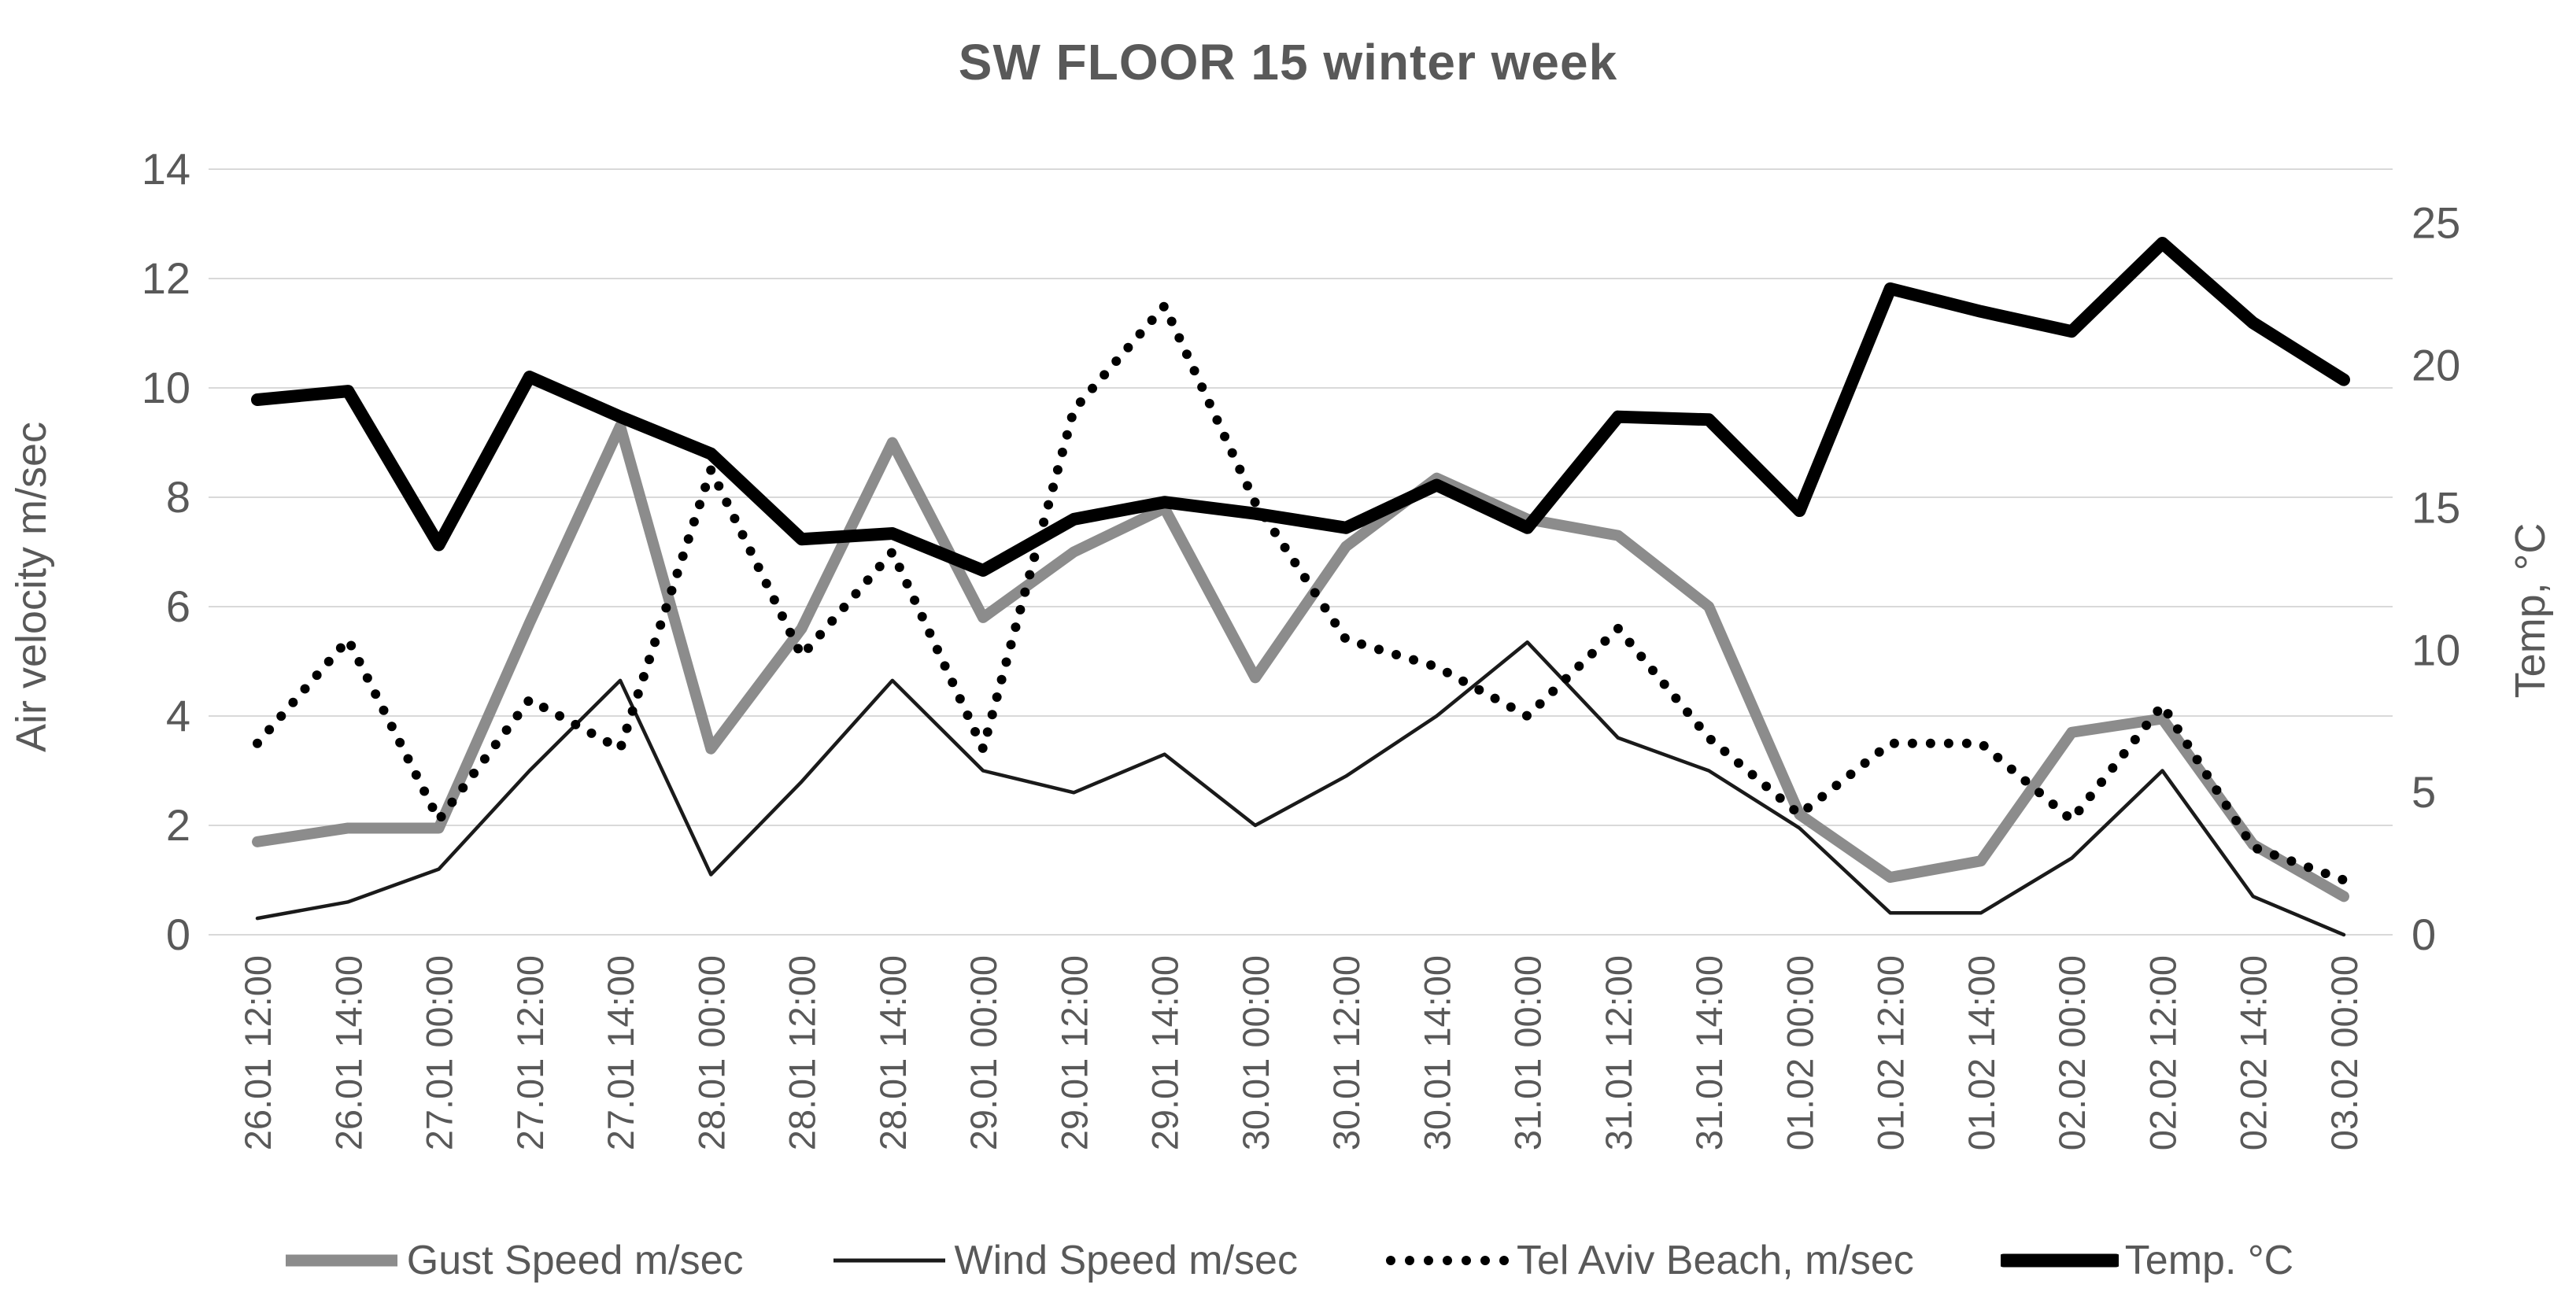 The image size is (2576, 1314). I want to click on legend-item-tel-aviv-beach: Tel Aviv Beach, m/sec, so click(1649, 1261).